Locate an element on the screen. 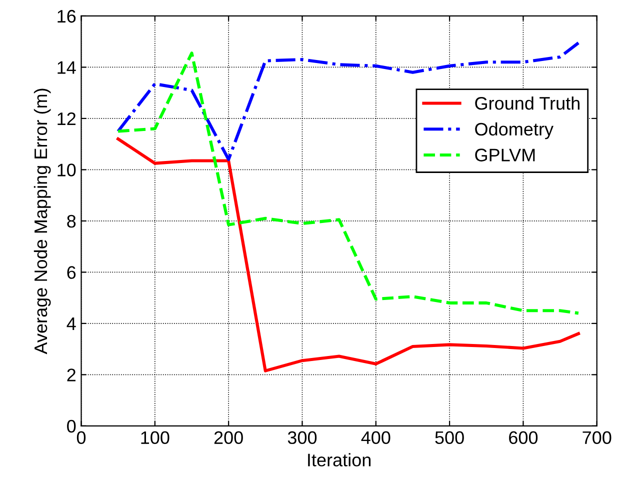  y-tick-label: 0 is located at coordinates (71, 426).